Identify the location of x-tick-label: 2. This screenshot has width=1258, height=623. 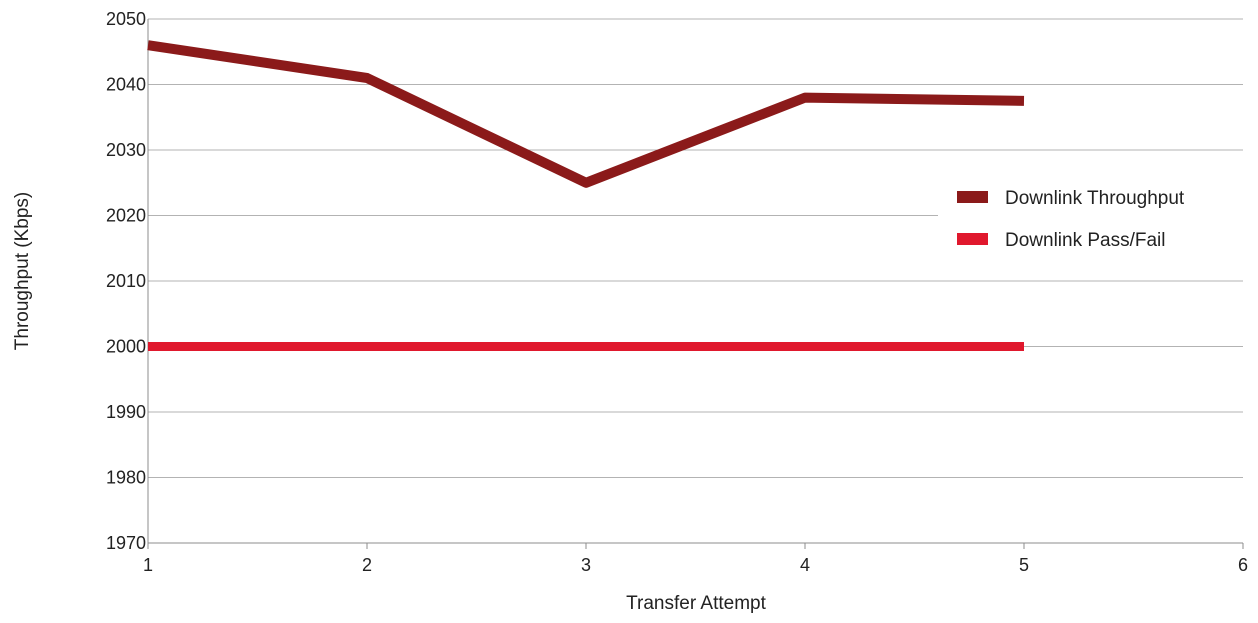
(367, 565).